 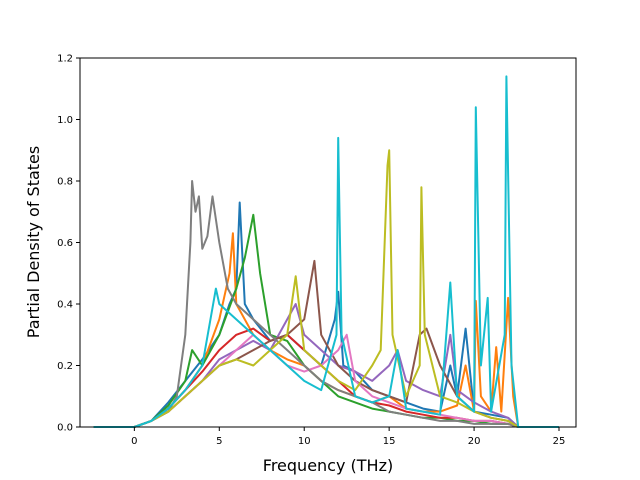 I want to click on y-axis-ticks: 0.0 0.2 0.4 0.6 0.8 1.0 1.2, so click(x=68, y=244).